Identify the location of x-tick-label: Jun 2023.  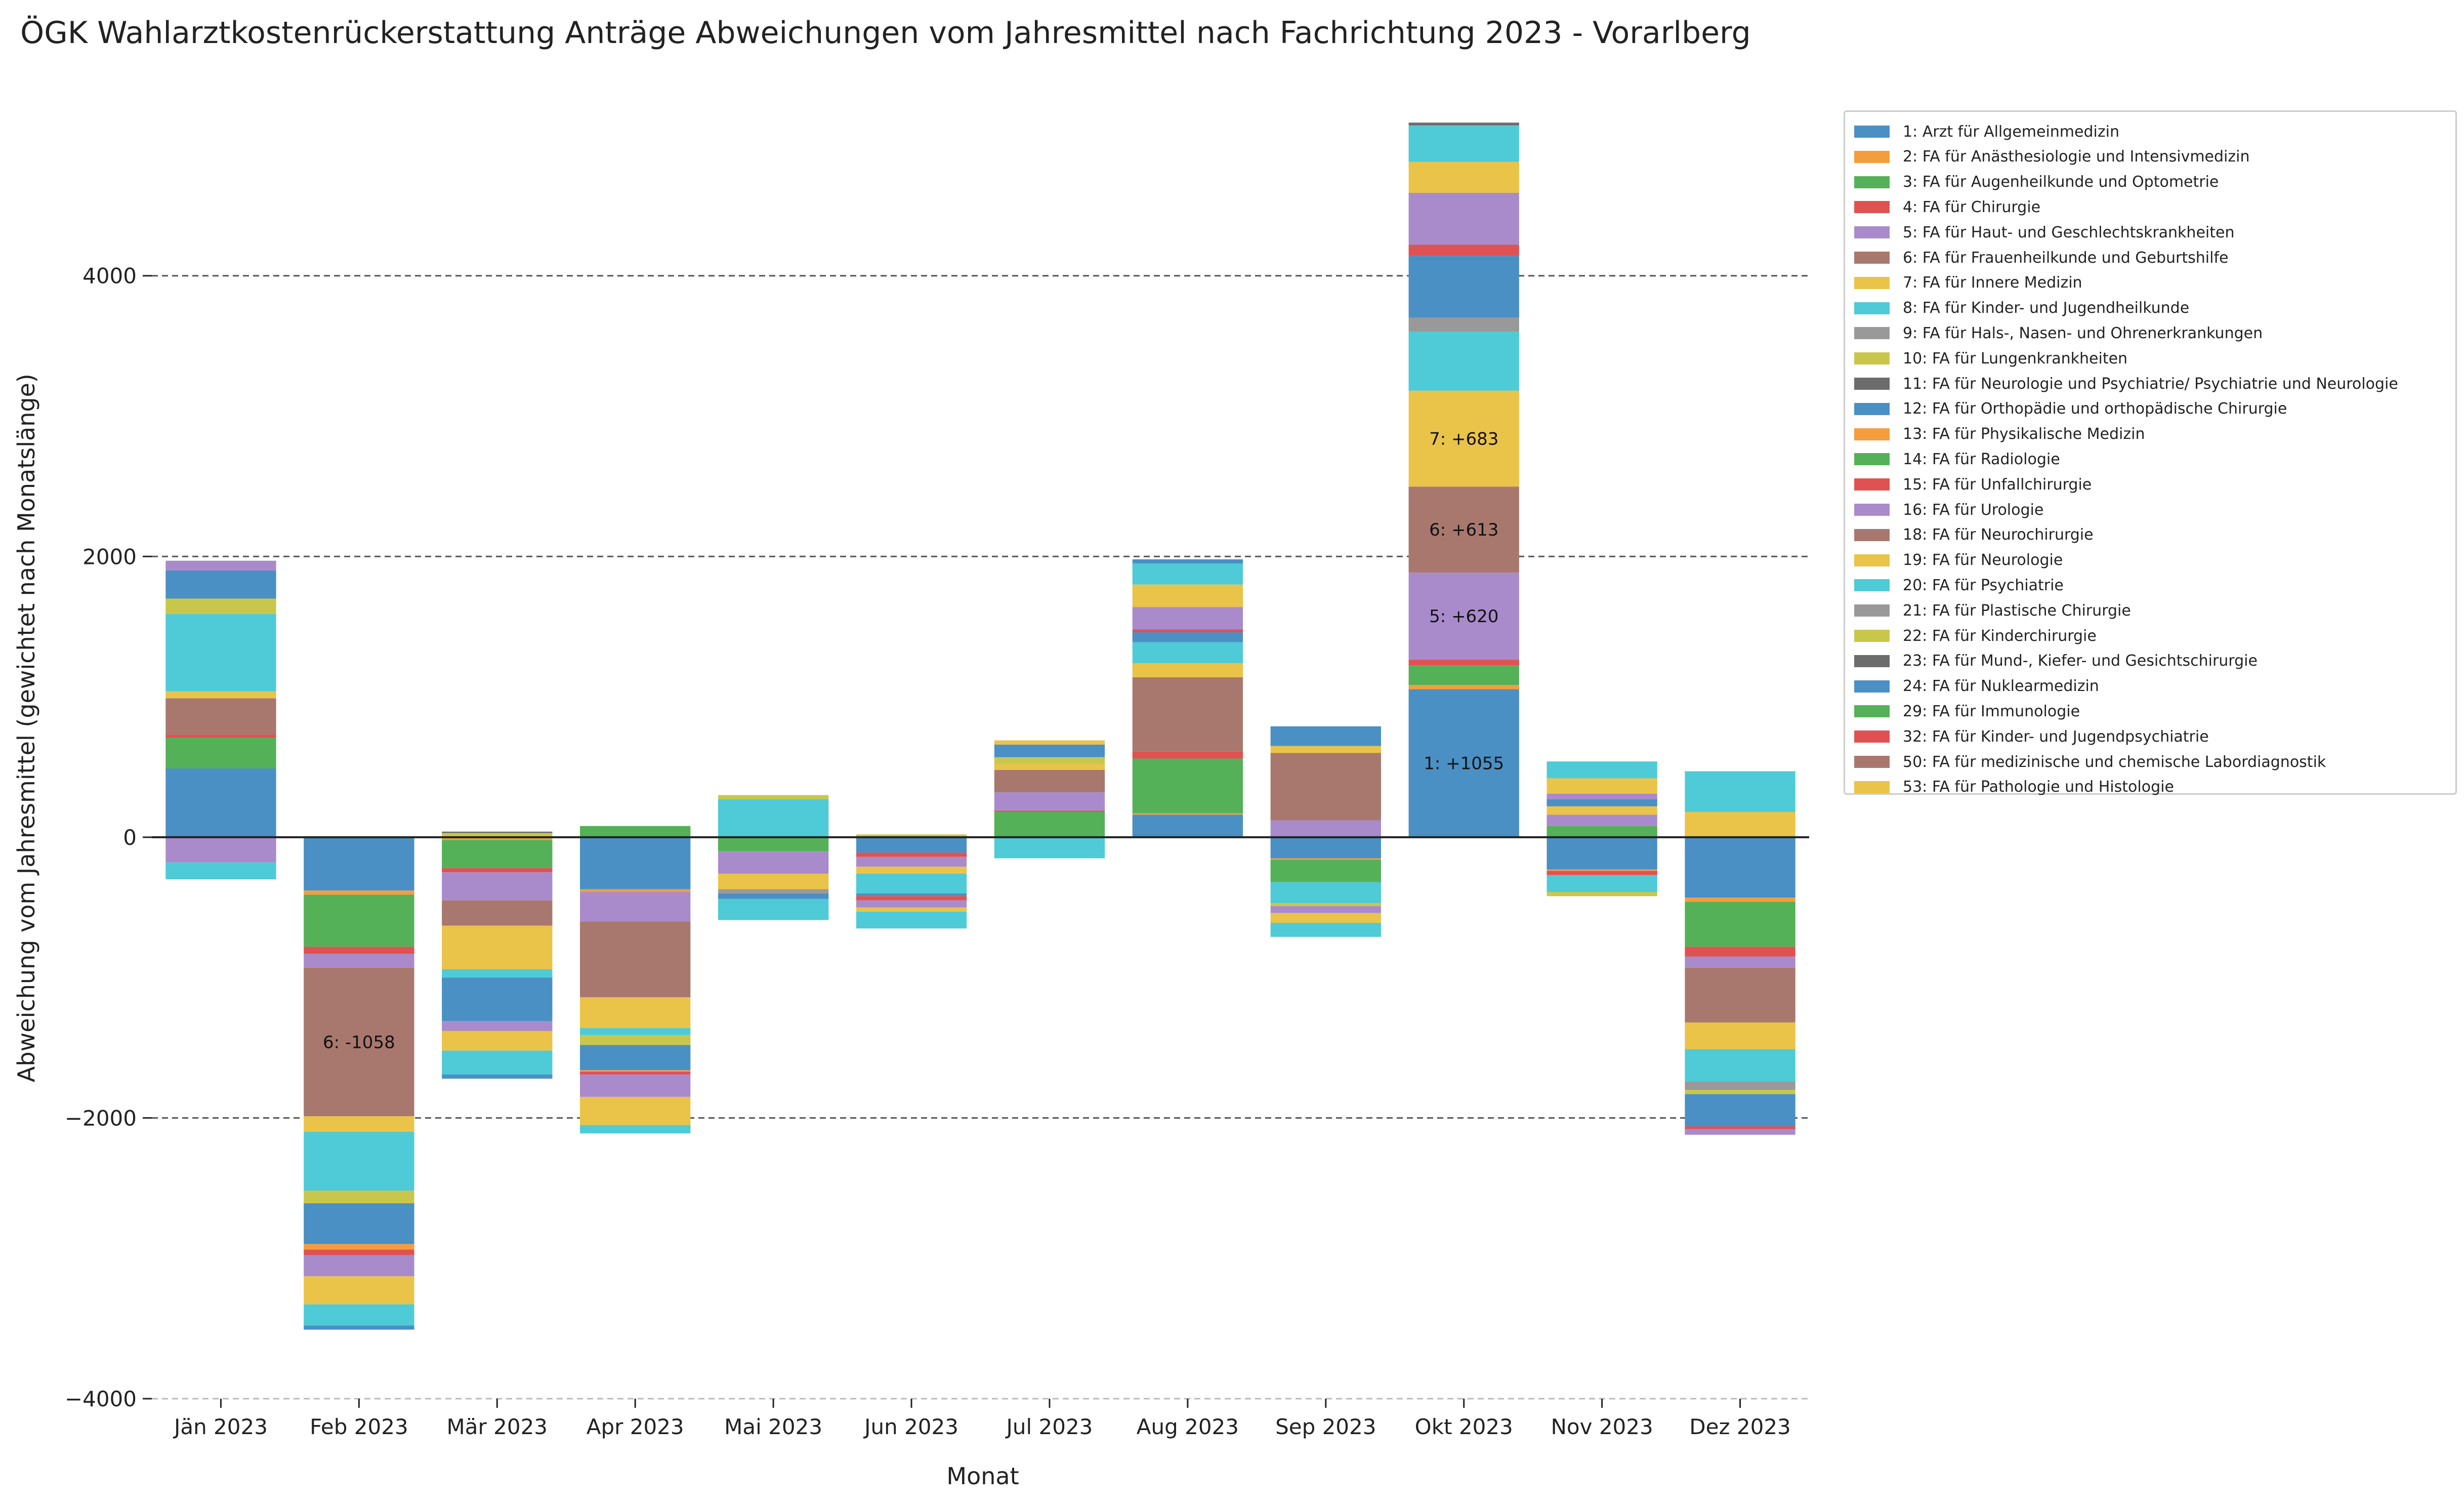
(910, 1426).